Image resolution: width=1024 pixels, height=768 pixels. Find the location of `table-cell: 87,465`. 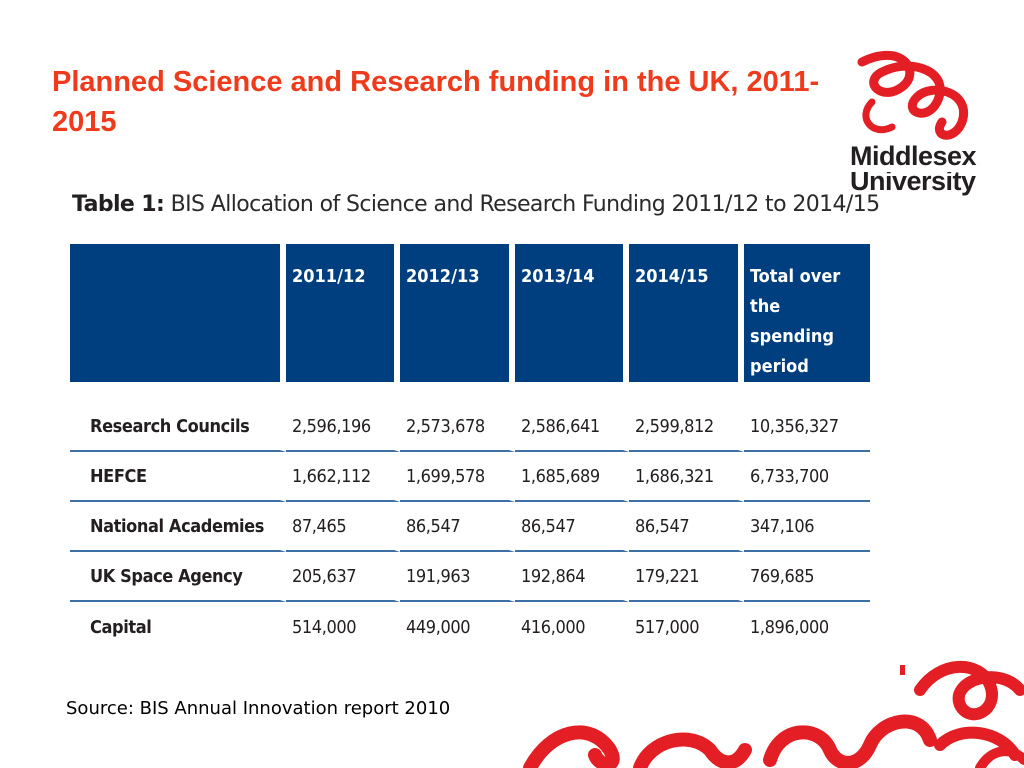

table-cell: 87,465 is located at coordinates (343, 527).